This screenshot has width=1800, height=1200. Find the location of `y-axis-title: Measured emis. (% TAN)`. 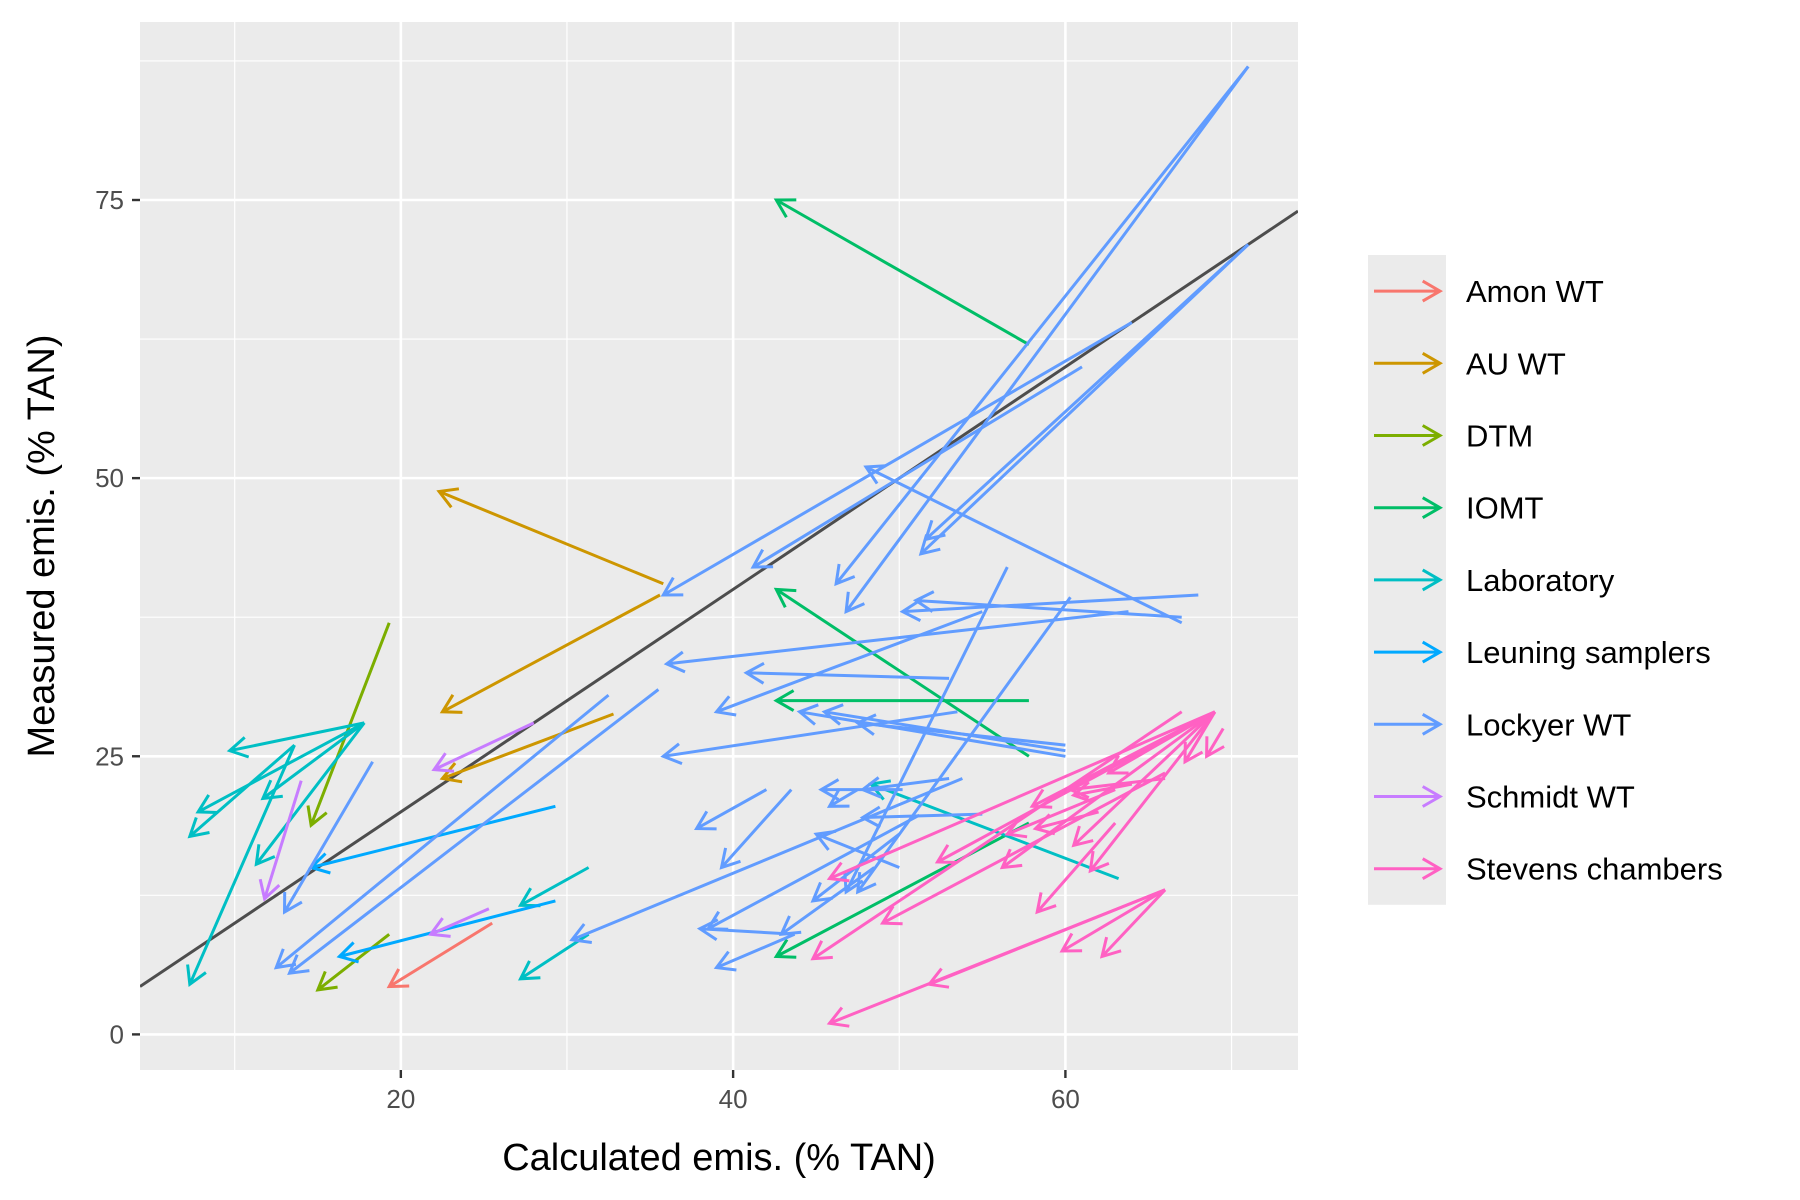

y-axis-title: Measured emis. (% TAN) is located at coordinates (42, 545).